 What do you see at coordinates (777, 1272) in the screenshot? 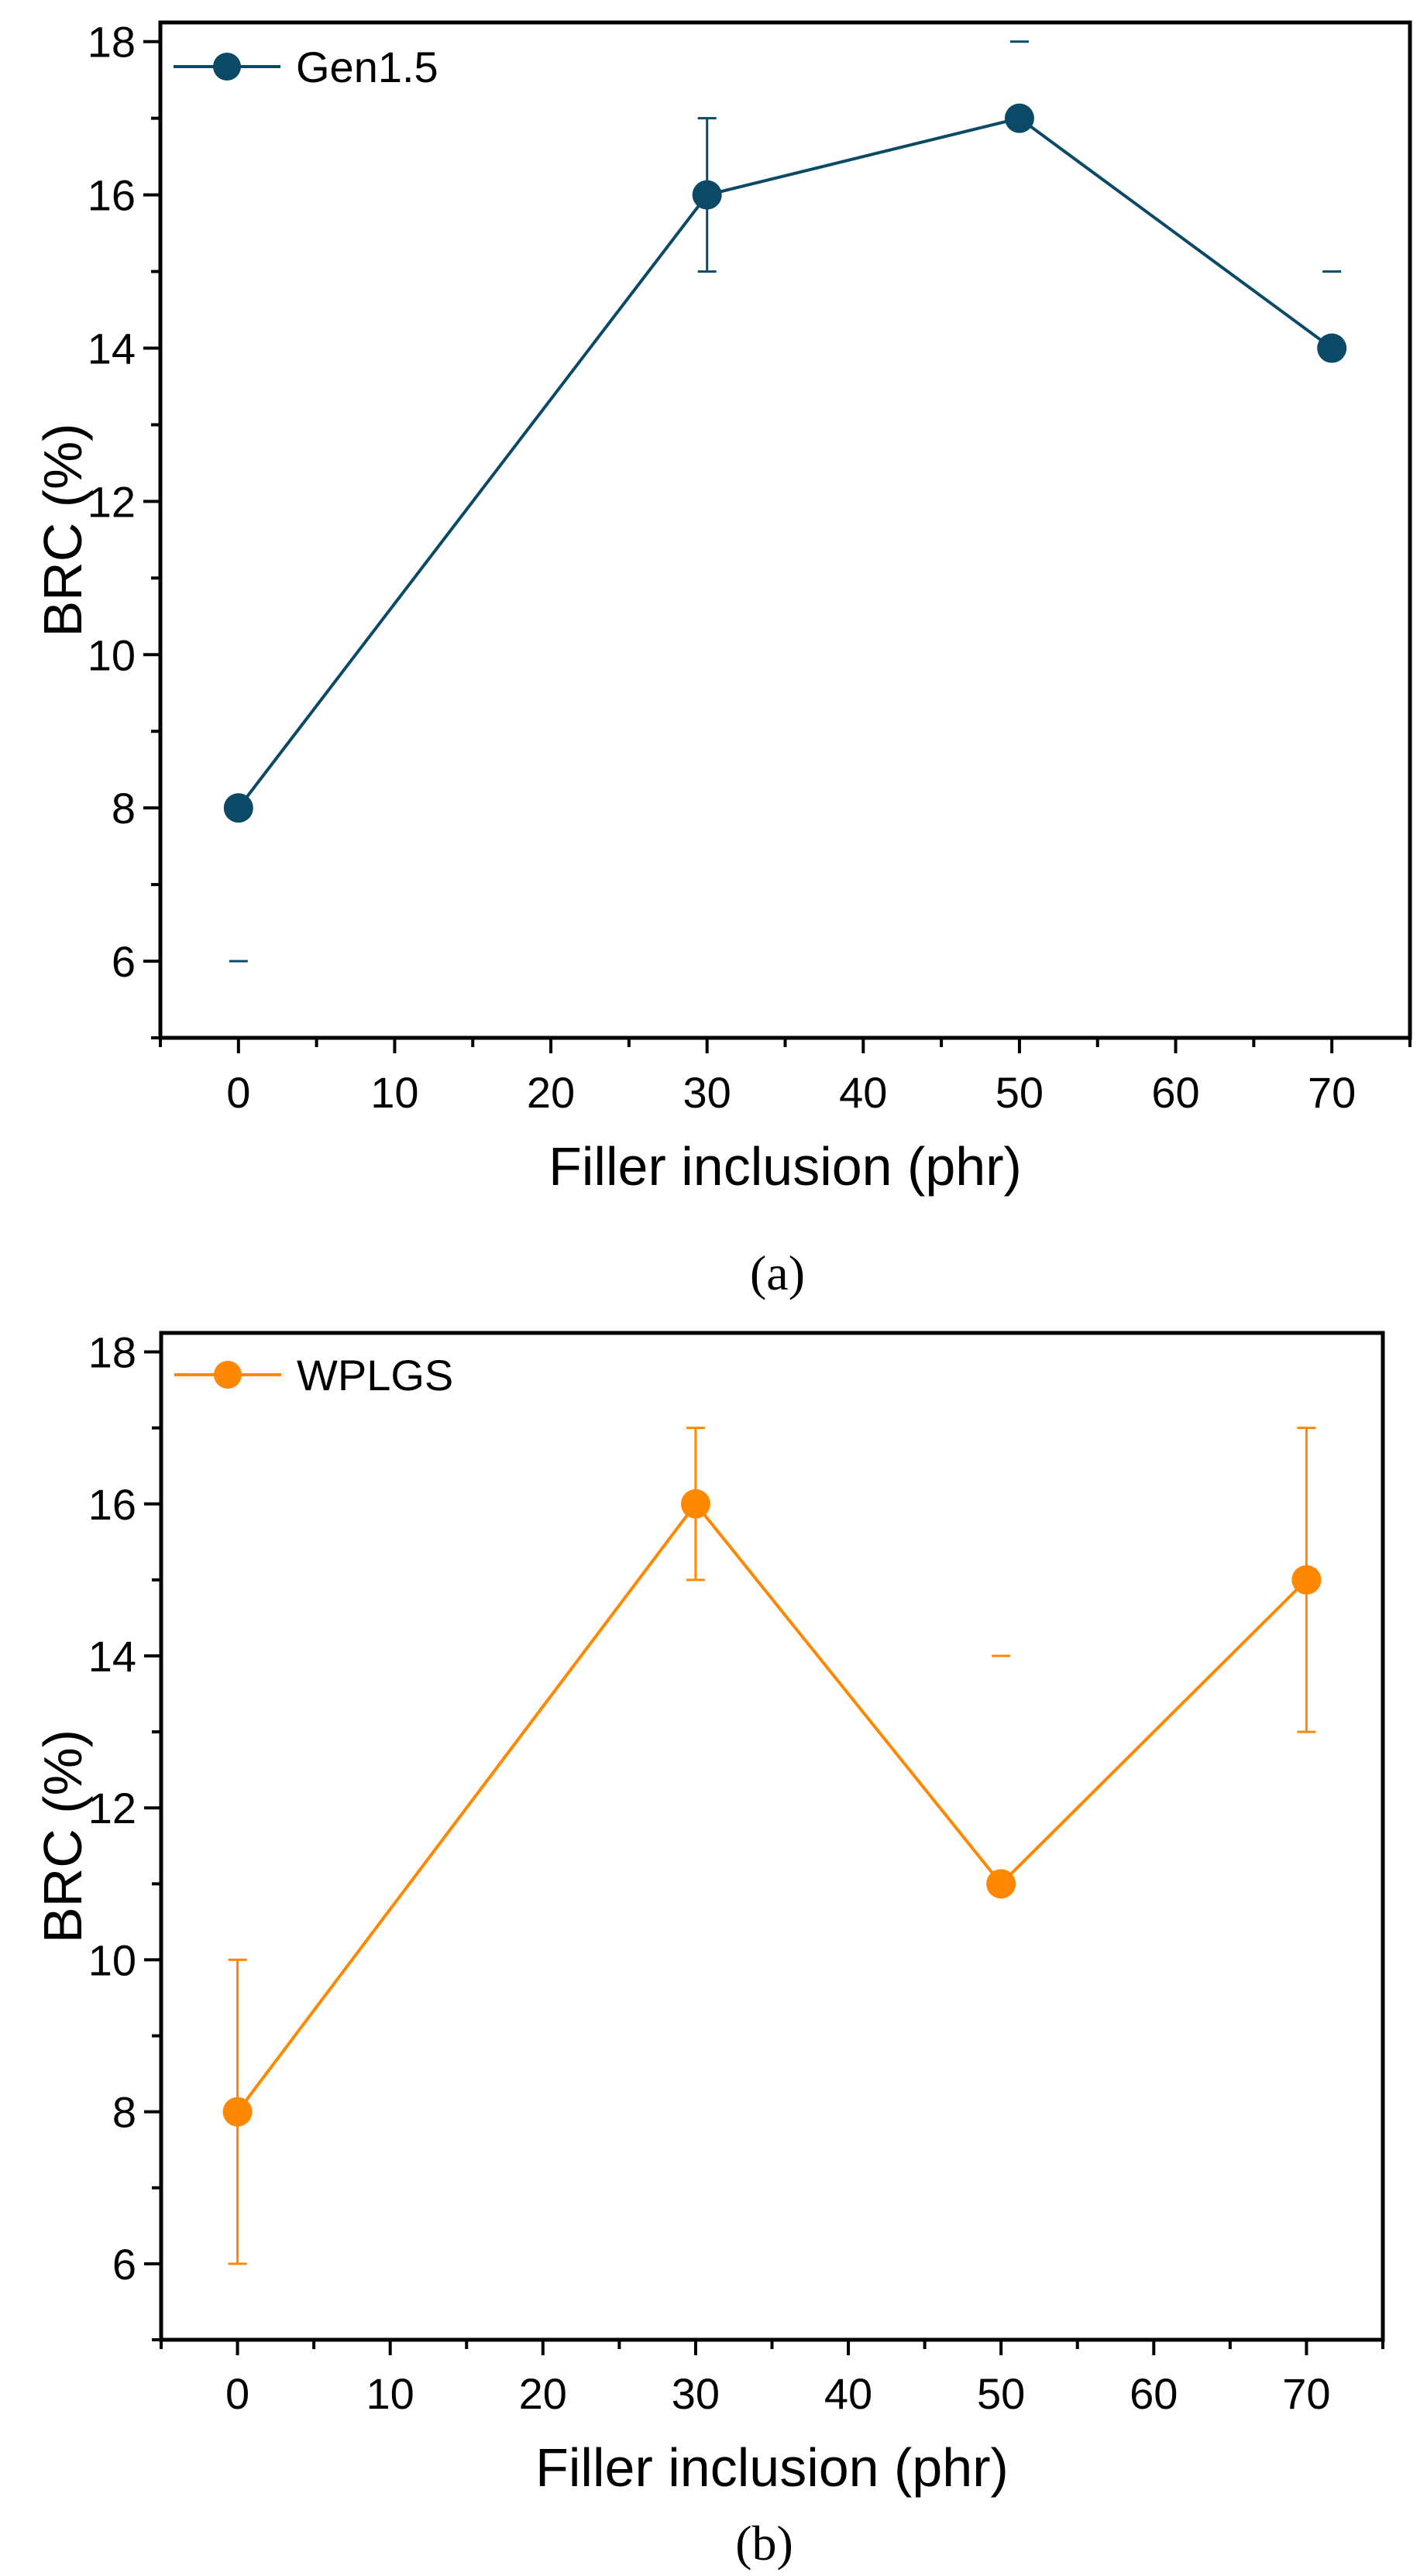
I see `panel-label: (a)` at bounding box center [777, 1272].